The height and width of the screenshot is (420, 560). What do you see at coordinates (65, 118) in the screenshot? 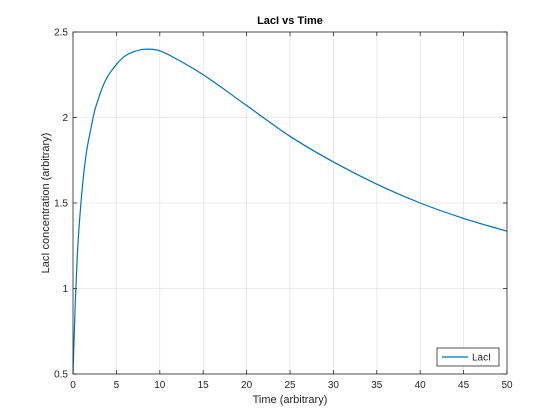
I see `y-tick-label: 2` at bounding box center [65, 118].